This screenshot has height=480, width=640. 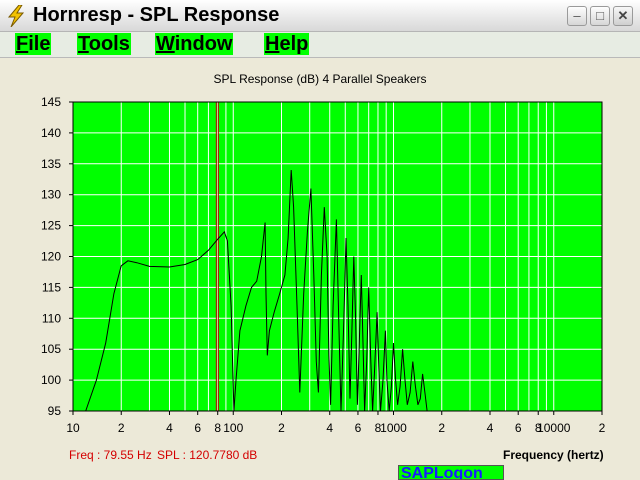 What do you see at coordinates (393, 428) in the screenshot?
I see `x-tick-label: 1000` at bounding box center [393, 428].